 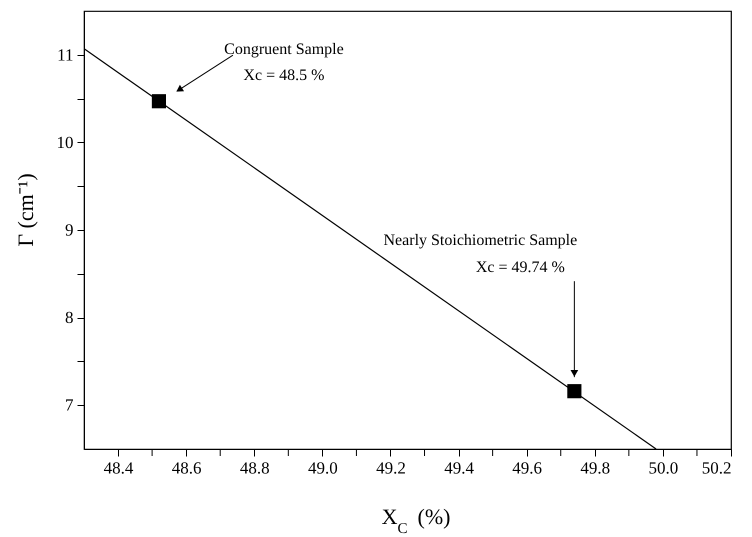 I want to click on x-tick-label: 49.4, so click(x=459, y=468).